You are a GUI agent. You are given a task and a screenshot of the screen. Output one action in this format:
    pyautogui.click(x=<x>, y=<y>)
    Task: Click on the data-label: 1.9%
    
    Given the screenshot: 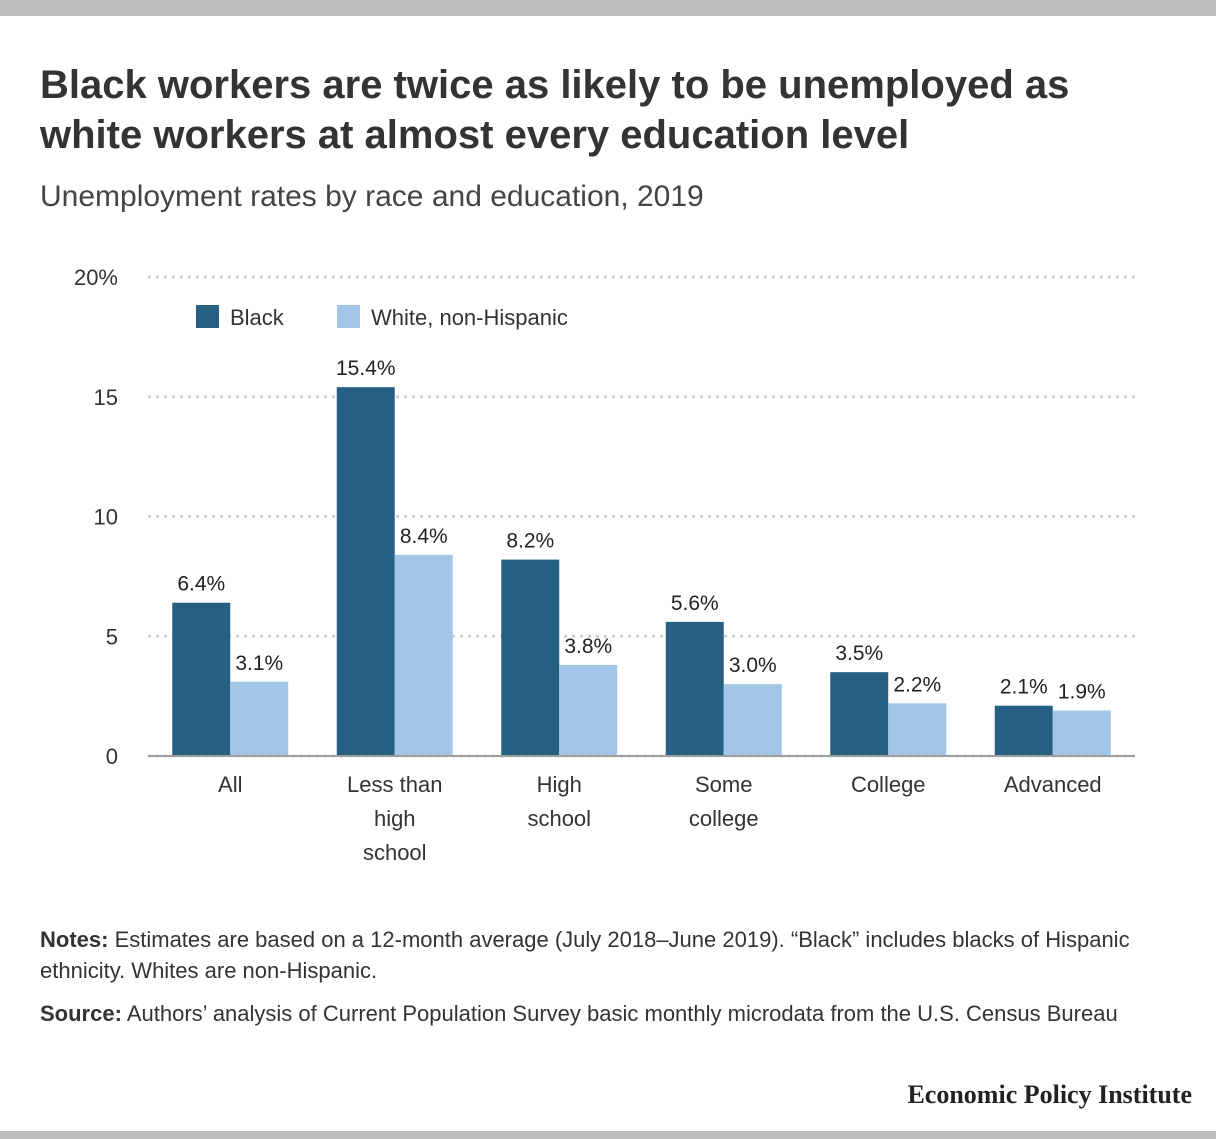 What is the action you would take?
    pyautogui.click(x=1082, y=691)
    